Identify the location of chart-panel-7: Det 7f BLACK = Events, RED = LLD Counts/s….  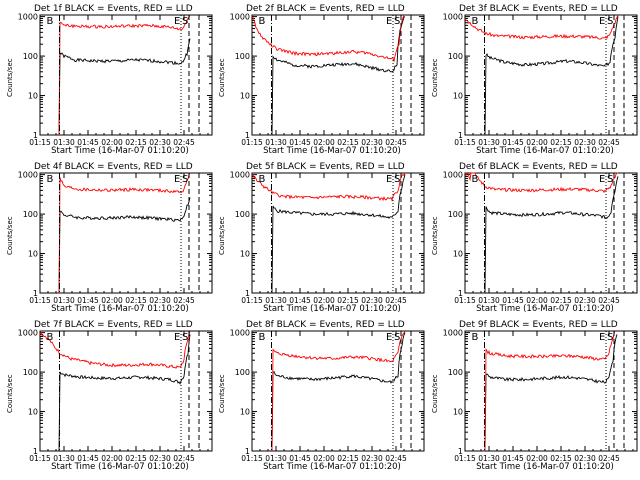
(109, 396).